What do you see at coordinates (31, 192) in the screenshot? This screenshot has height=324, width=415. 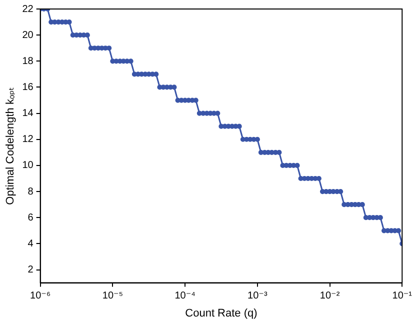 I see `y-tick-label: 8` at bounding box center [31, 192].